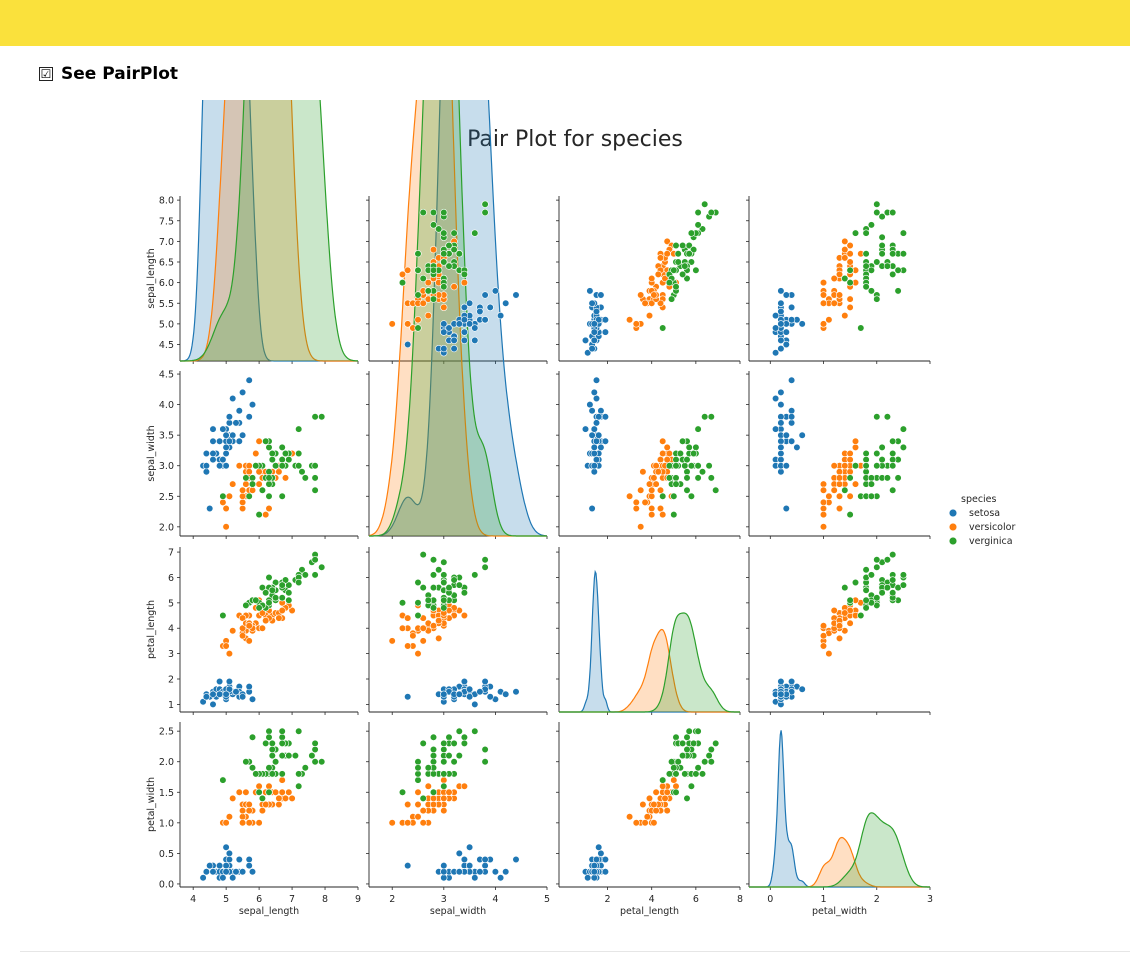 Image resolution: width=1130 pixels, height=966 pixels. I want to click on checkbox-checked-icon: ☑, so click(46, 74).